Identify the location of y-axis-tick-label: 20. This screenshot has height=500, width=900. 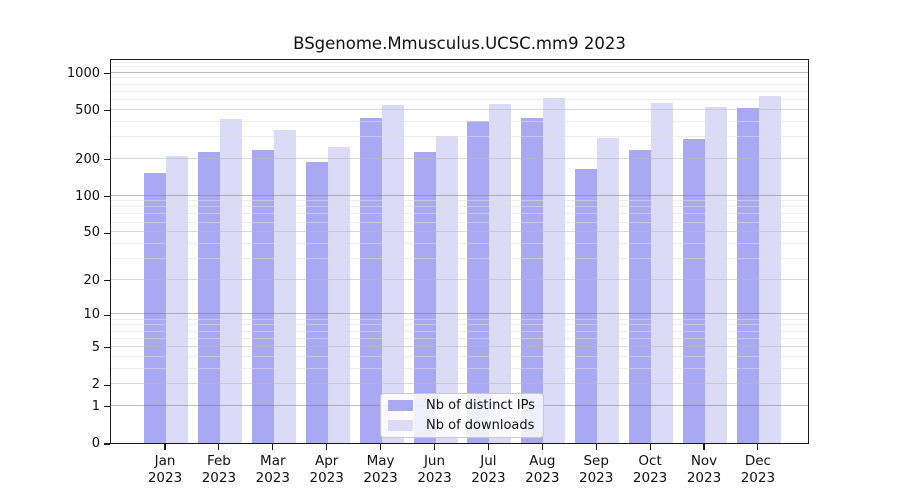
(91, 280).